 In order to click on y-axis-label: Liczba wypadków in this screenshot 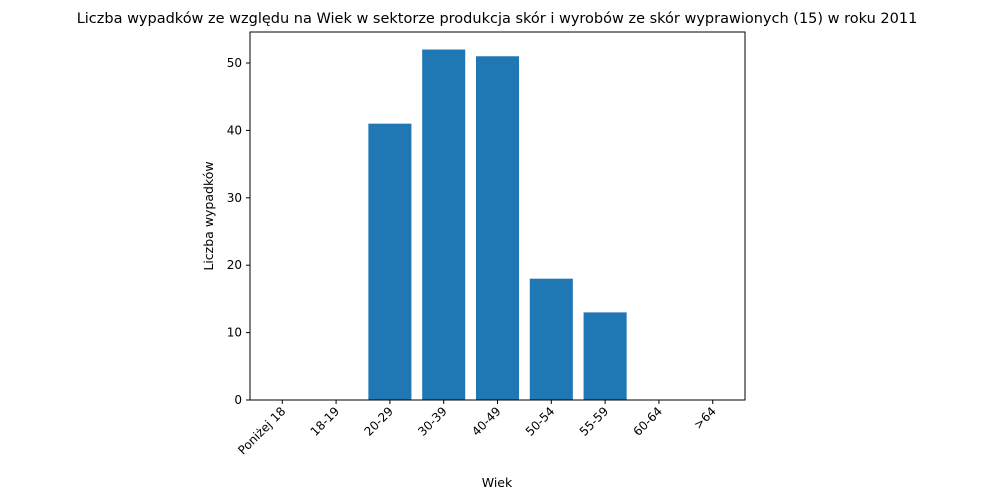, I will do `click(208, 215)`.